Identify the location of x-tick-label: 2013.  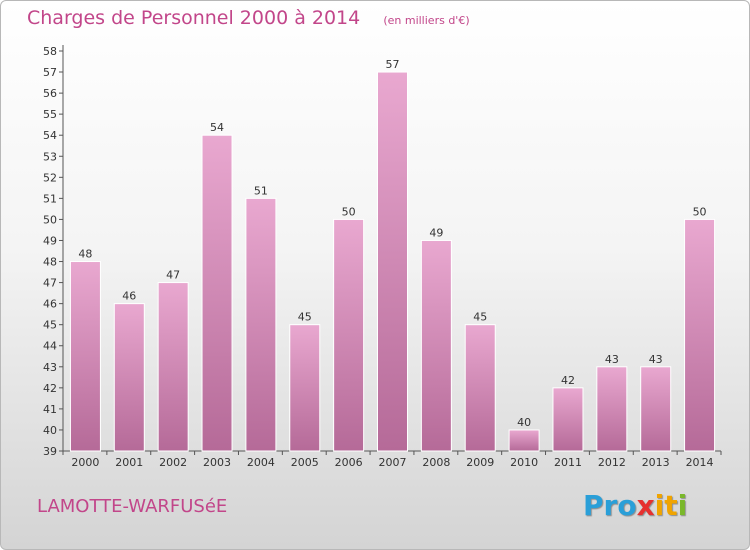
(656, 462).